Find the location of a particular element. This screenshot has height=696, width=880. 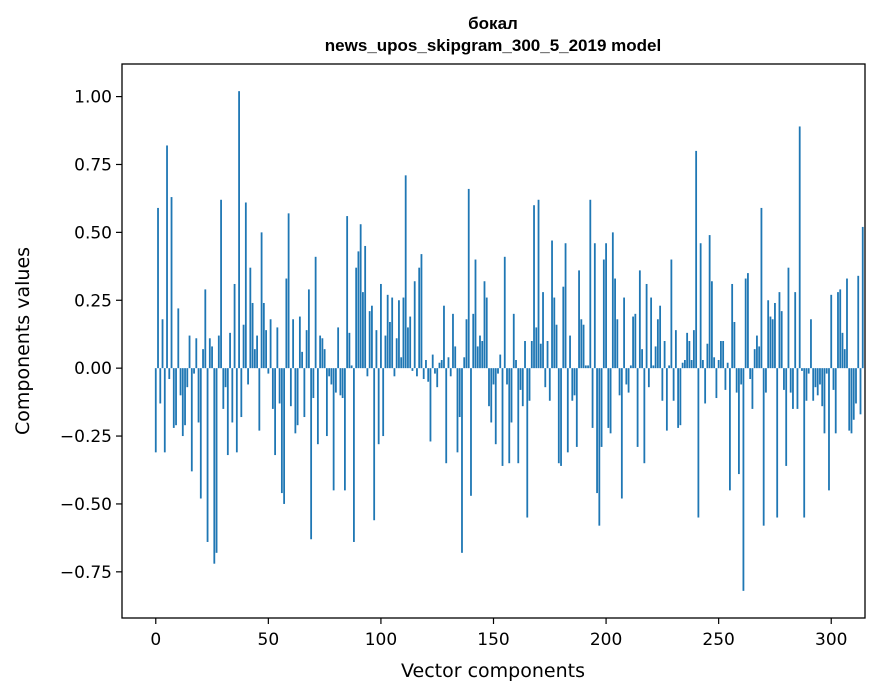

y-tick-label: −0.50 is located at coordinates (86, 505).